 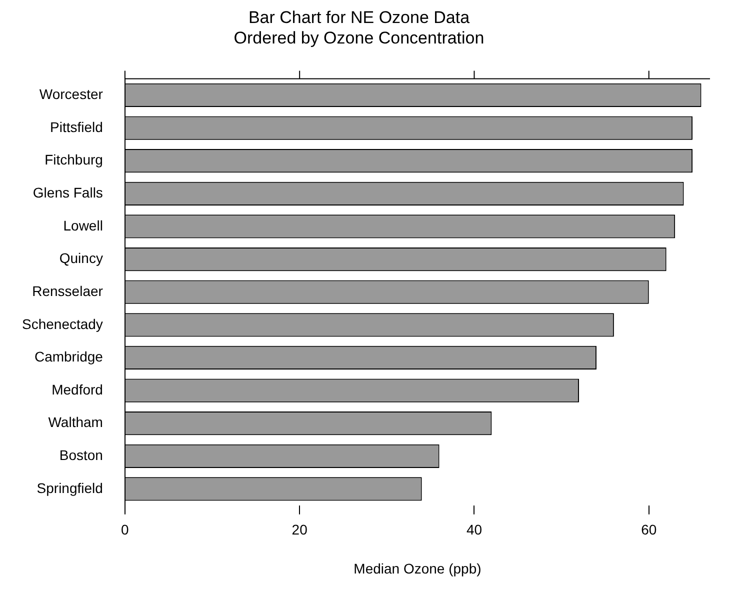 I want to click on y-tick-label: Worcester, so click(x=71, y=94).